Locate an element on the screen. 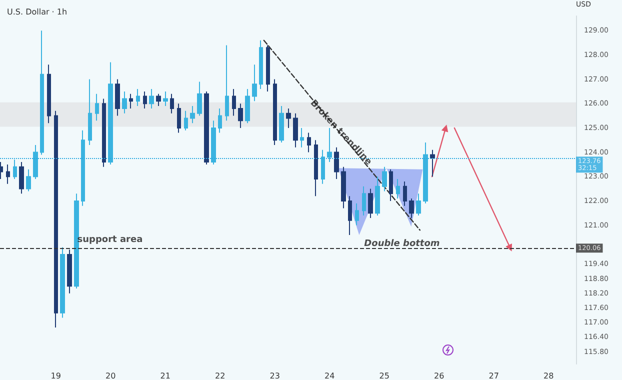 This screenshot has height=380, width=622. x-tick-label: 20 is located at coordinates (111, 376).